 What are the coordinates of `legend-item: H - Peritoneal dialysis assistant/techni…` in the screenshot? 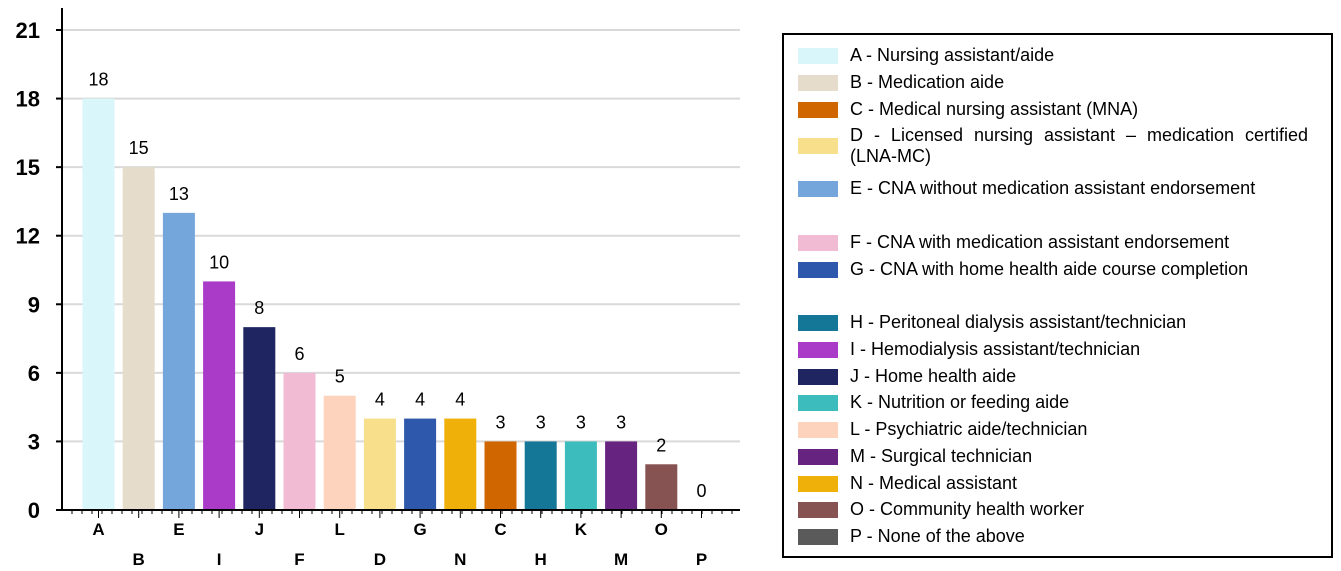 It's located at (1053, 322).